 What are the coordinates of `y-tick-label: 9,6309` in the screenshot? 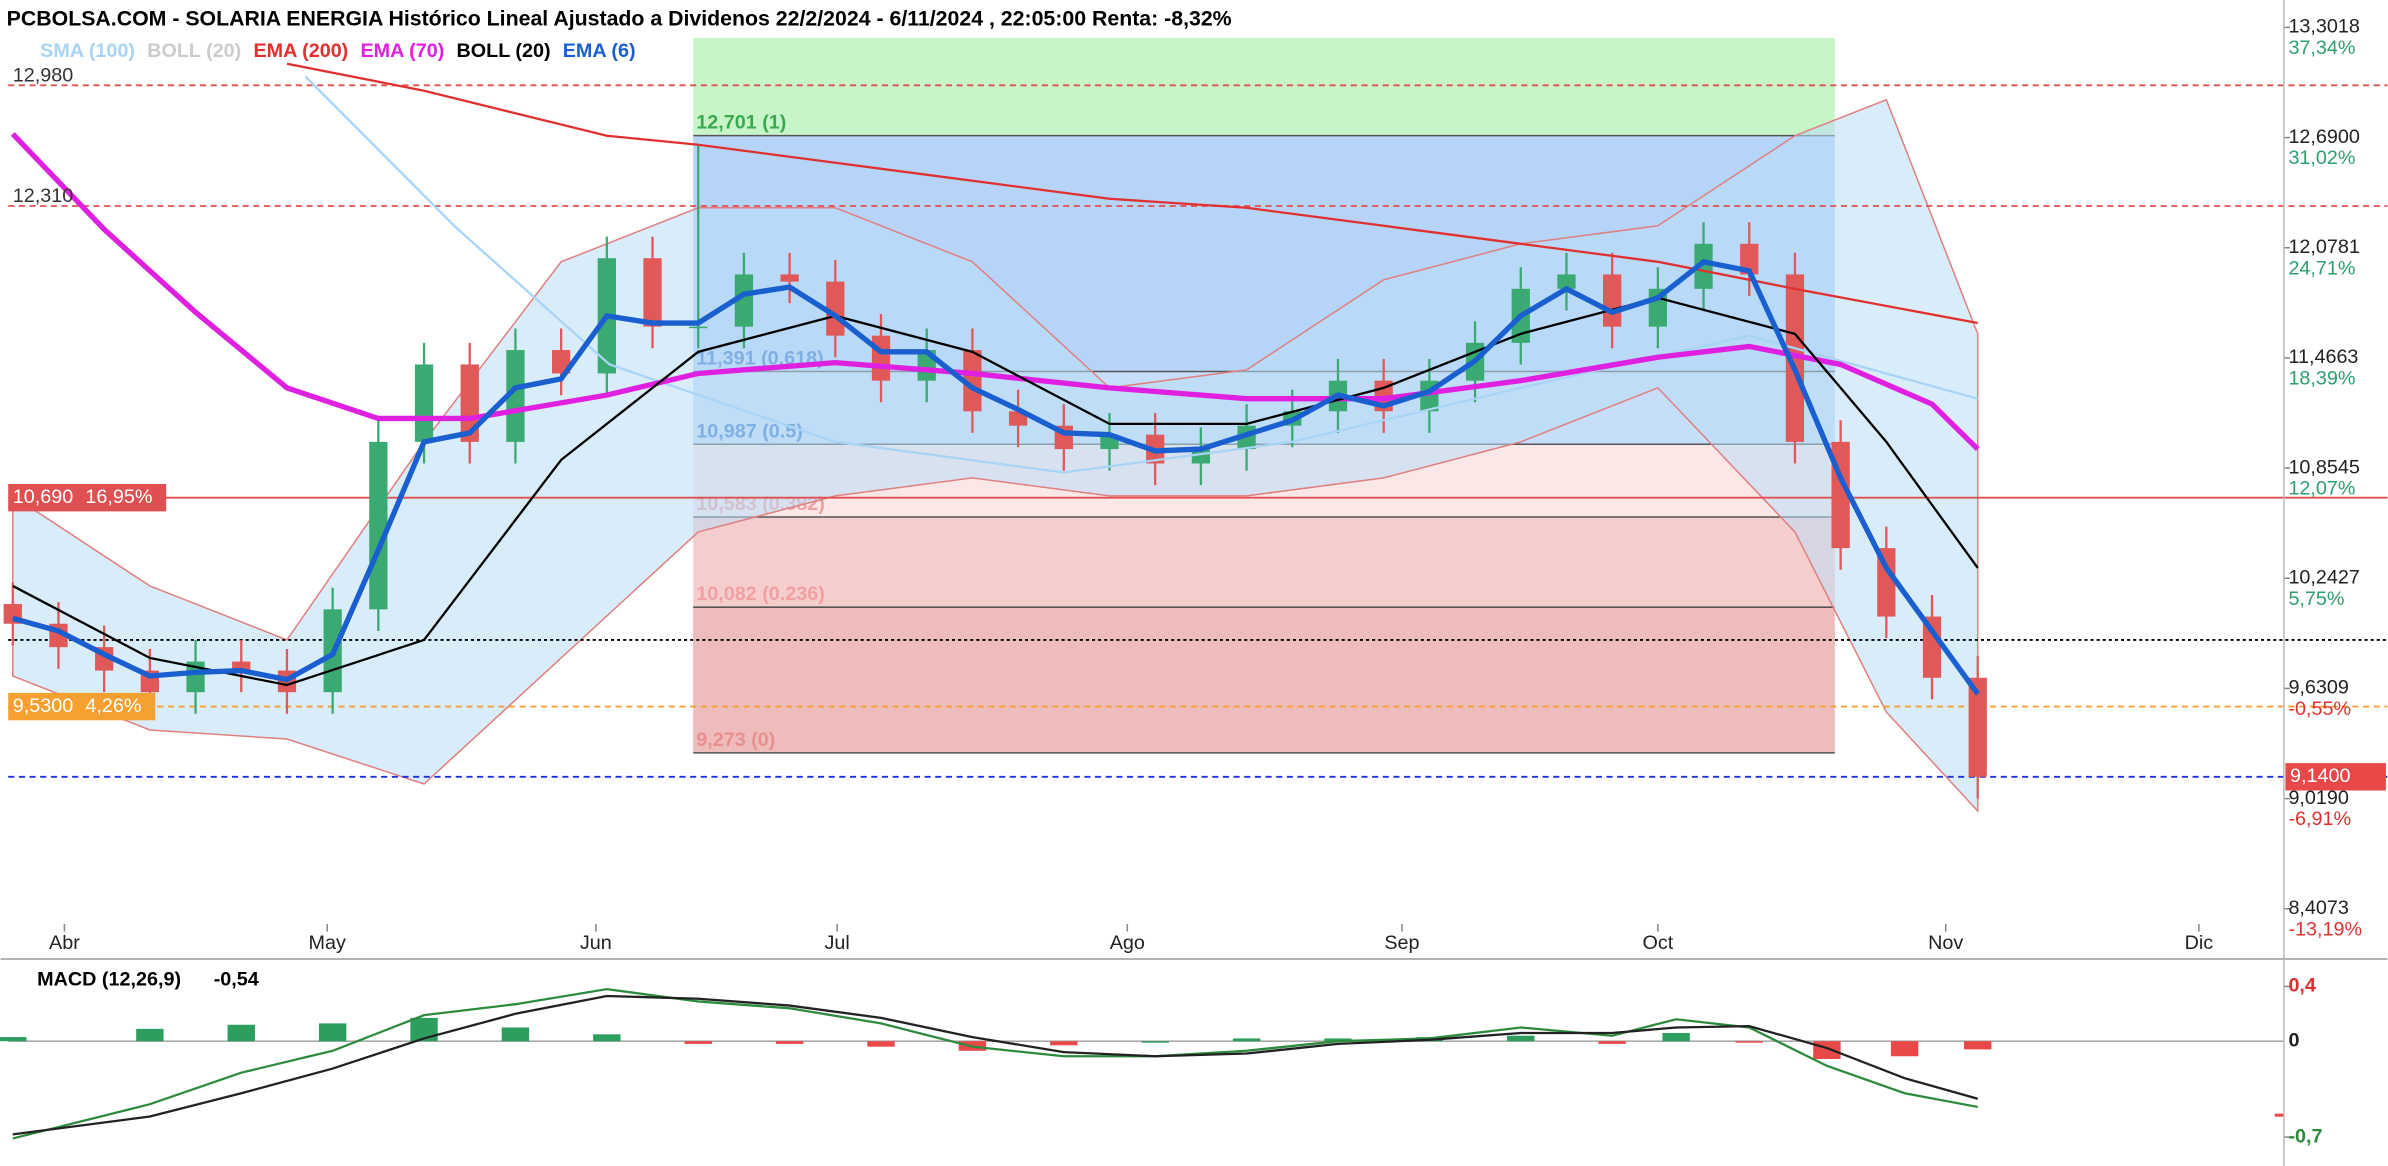 It's located at (2318, 688).